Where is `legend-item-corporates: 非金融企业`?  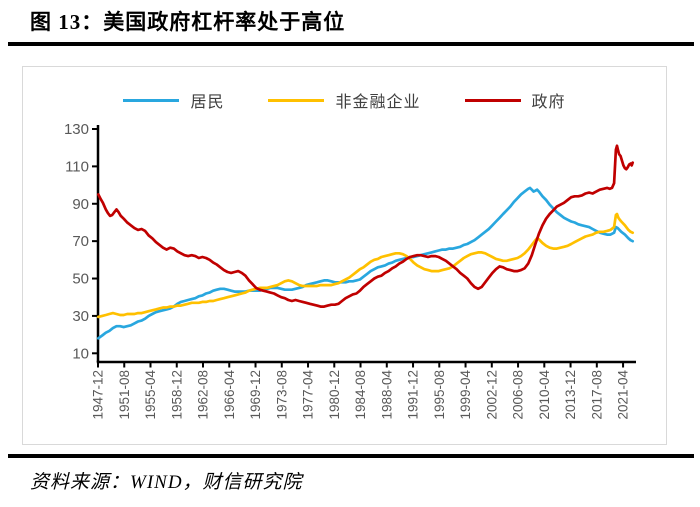
legend-item-corporates: 非金融企业 is located at coordinates (344, 100).